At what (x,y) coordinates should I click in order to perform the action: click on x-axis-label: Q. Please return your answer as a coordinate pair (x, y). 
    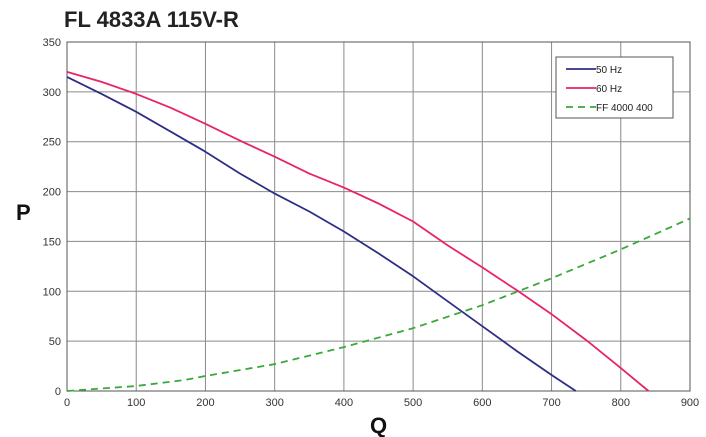
    Looking at the image, I should click on (378, 425).